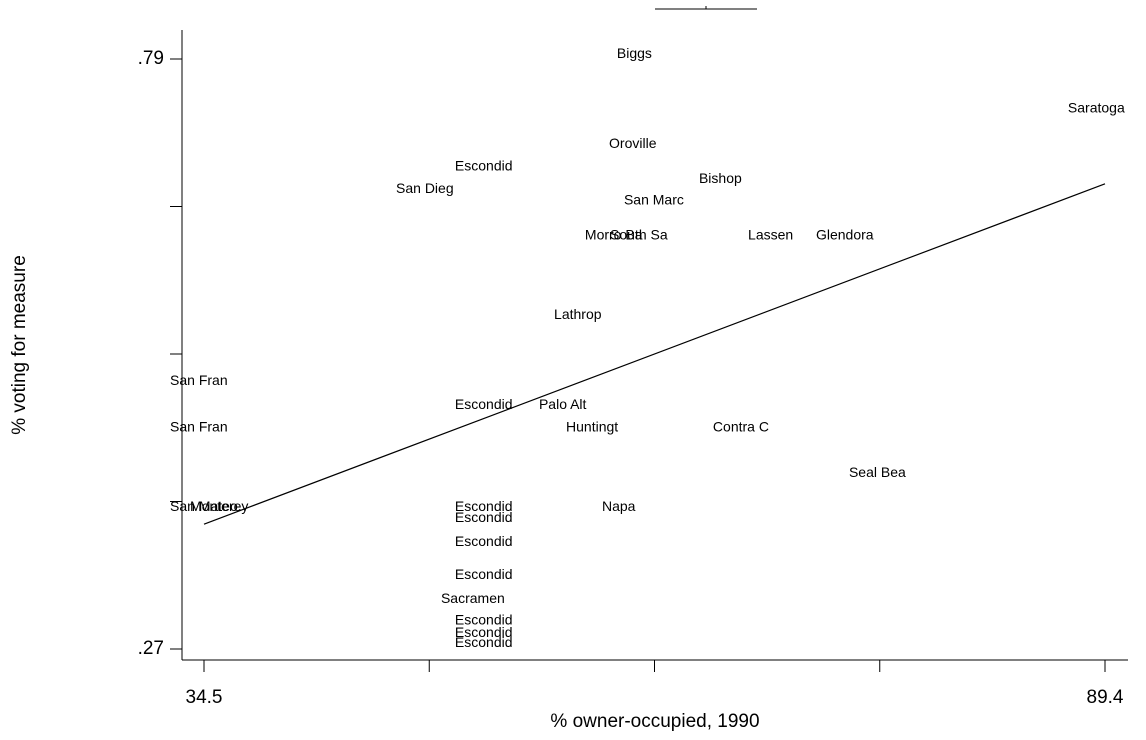 Image resolution: width=1146 pixels, height=740 pixels. I want to click on point-label: Biggs, so click(634, 53).